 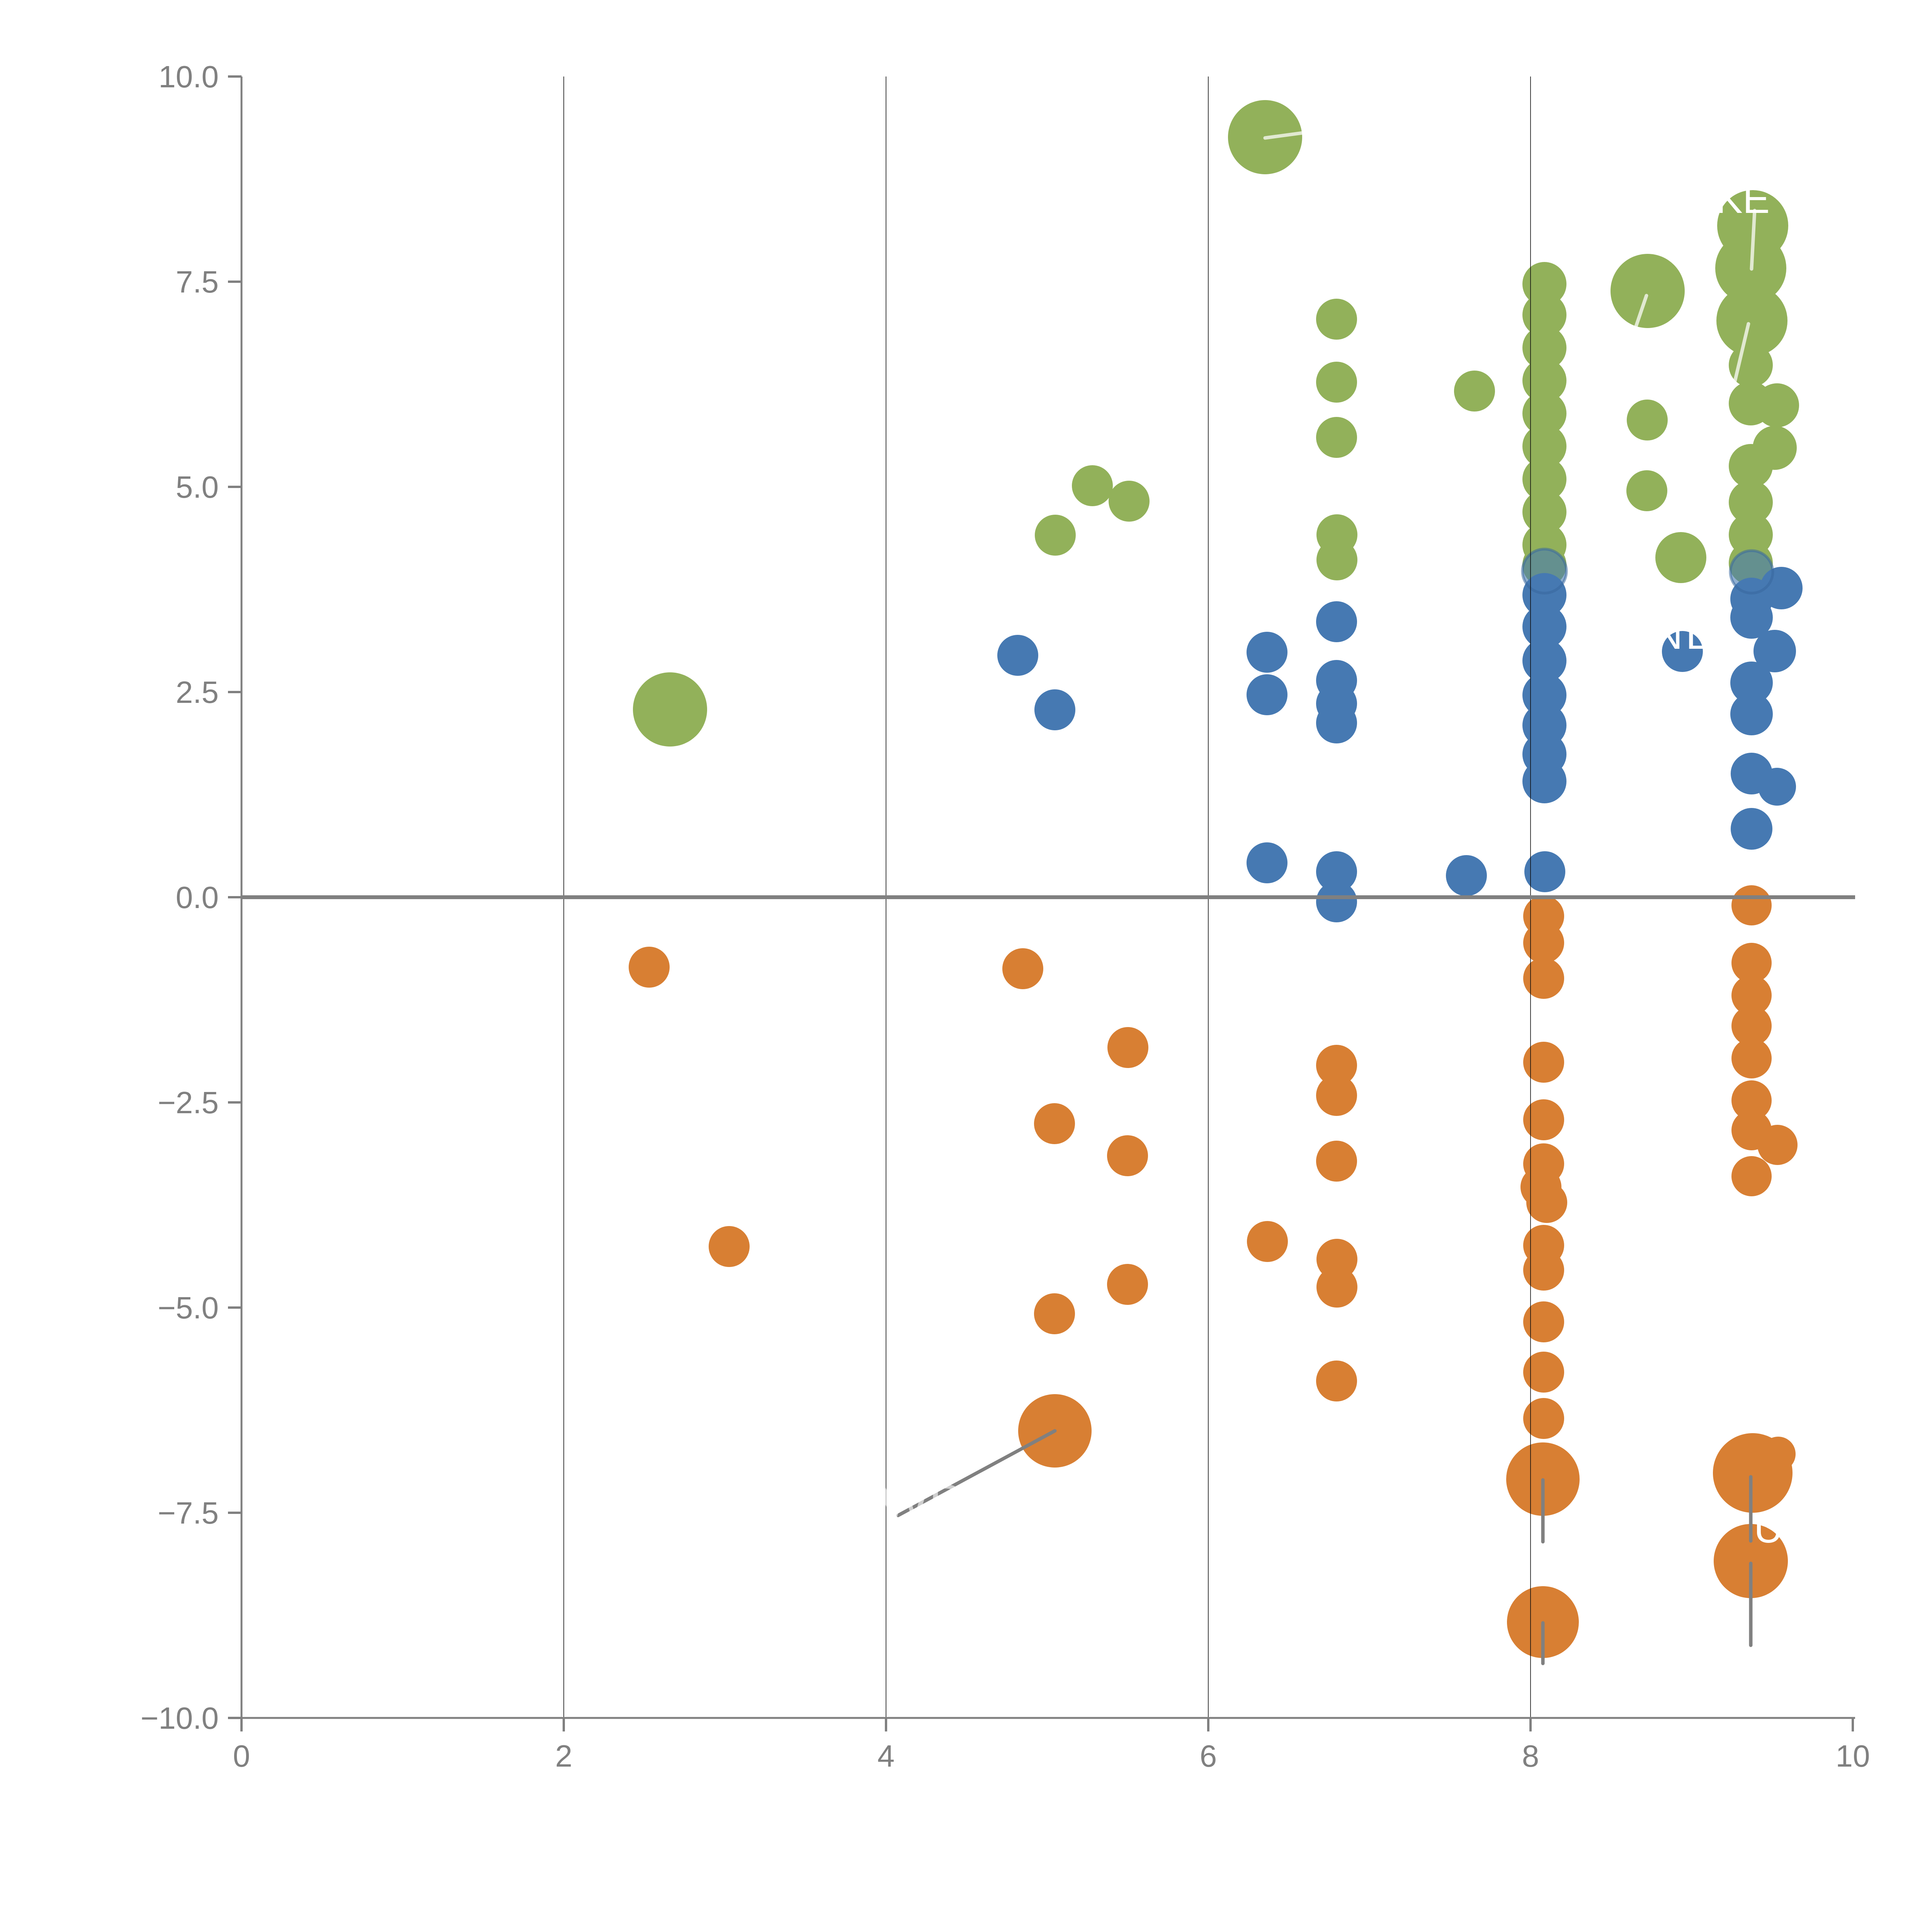 I want to click on svg-text: UNH, so click(x=1798, y=1529).